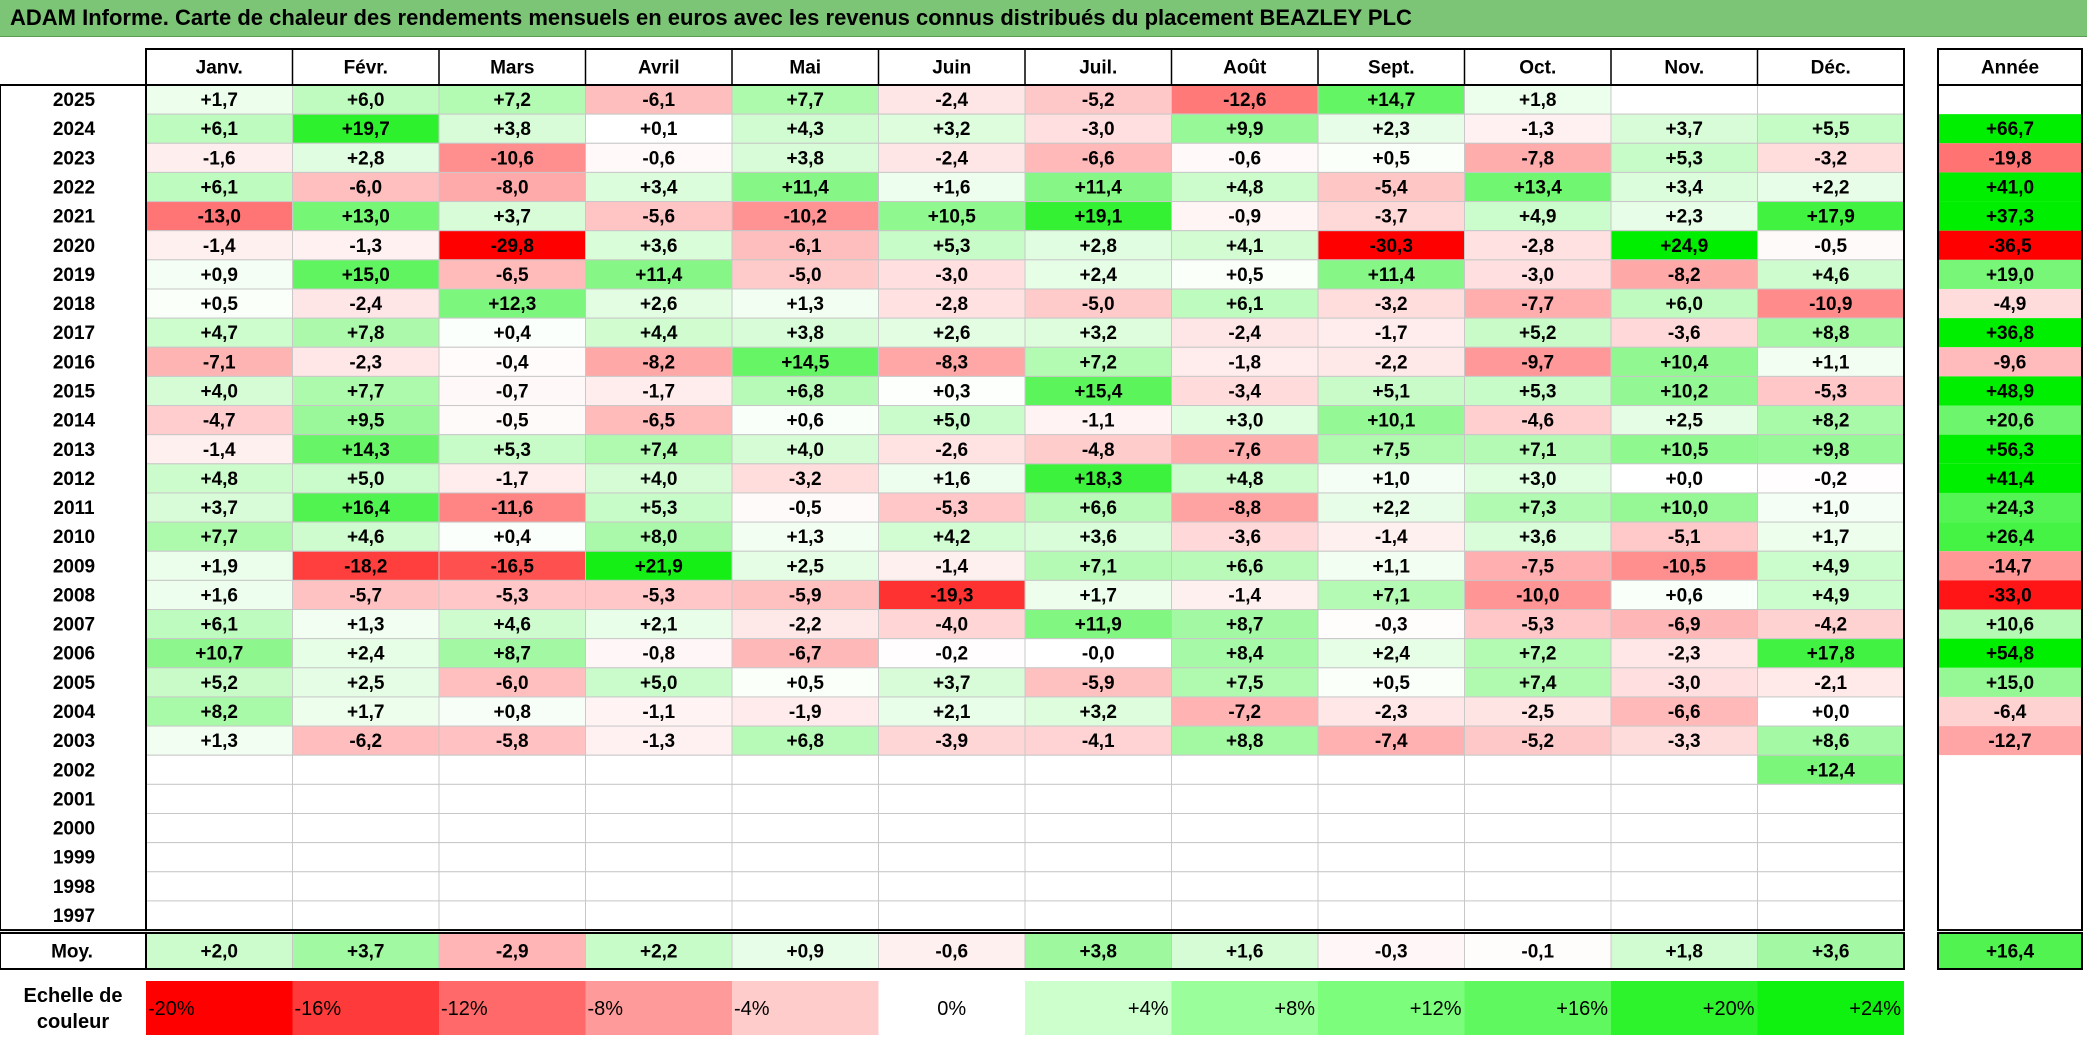 This screenshot has height=1037, width=2087. What do you see at coordinates (1538, 508) in the screenshot?
I see `heat-cell-value: +7,3` at bounding box center [1538, 508].